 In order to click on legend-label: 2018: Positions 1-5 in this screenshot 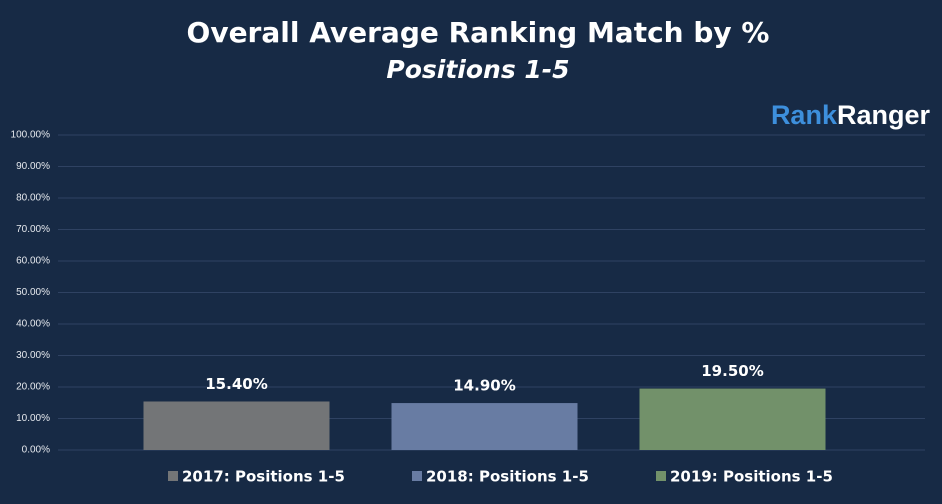, I will do `click(507, 477)`.